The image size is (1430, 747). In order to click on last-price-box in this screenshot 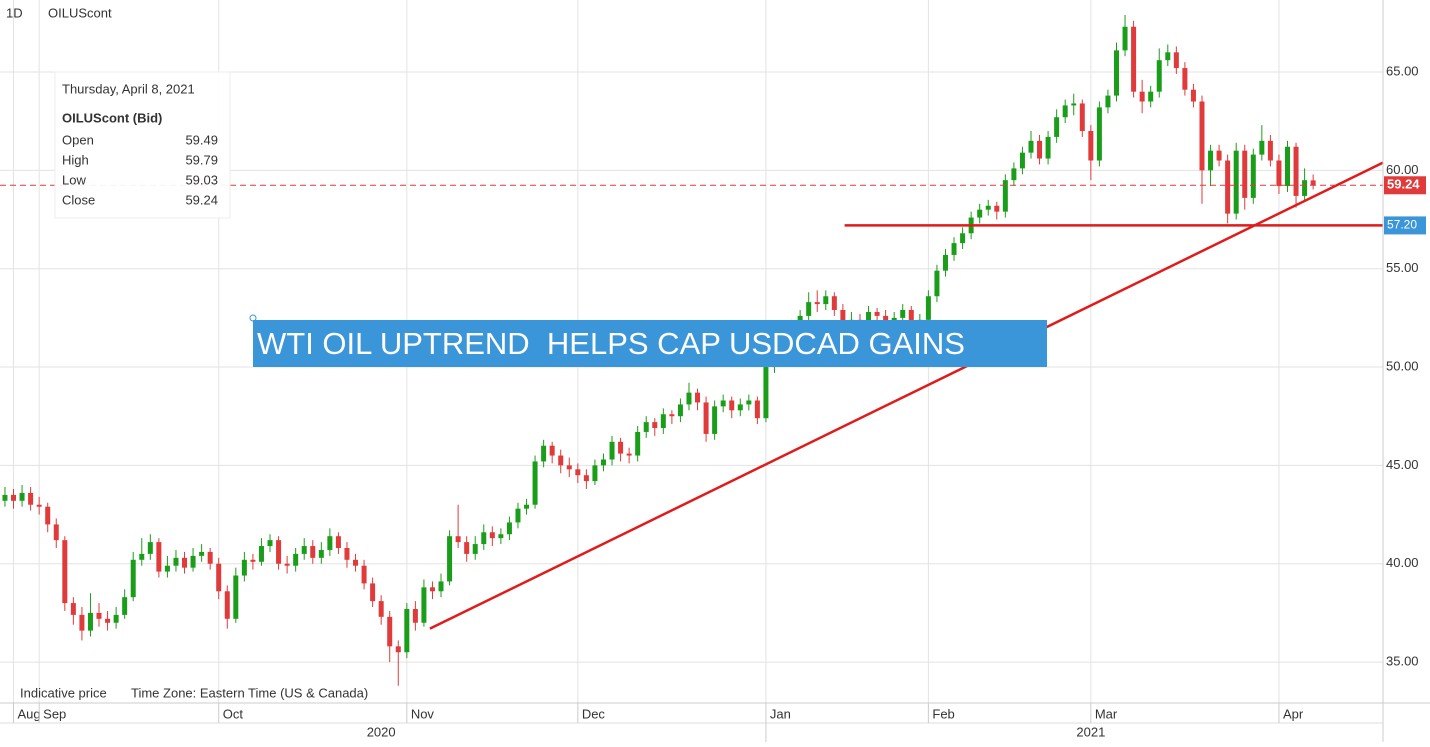, I will do `click(1405, 185)`.